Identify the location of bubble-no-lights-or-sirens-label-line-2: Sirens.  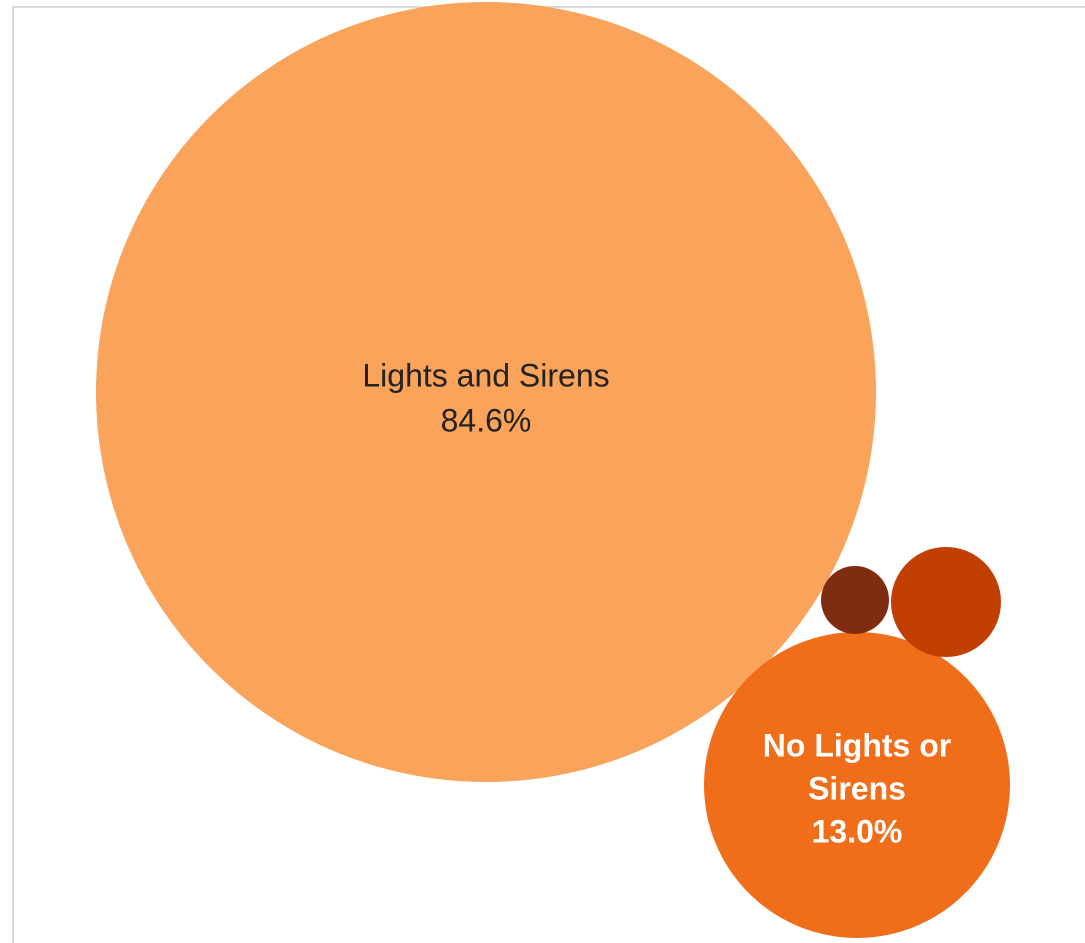
(857, 788).